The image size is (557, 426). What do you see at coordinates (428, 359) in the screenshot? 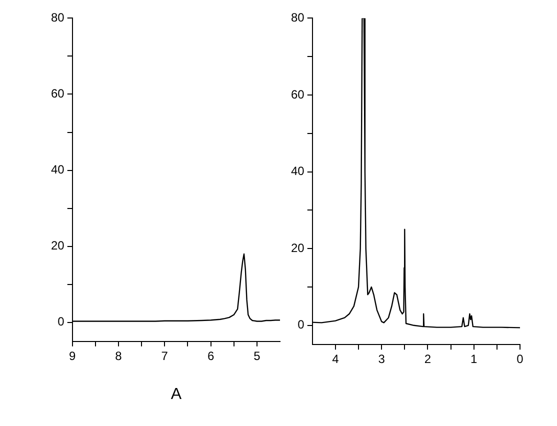
I see `x-tick-label: 2` at bounding box center [428, 359].